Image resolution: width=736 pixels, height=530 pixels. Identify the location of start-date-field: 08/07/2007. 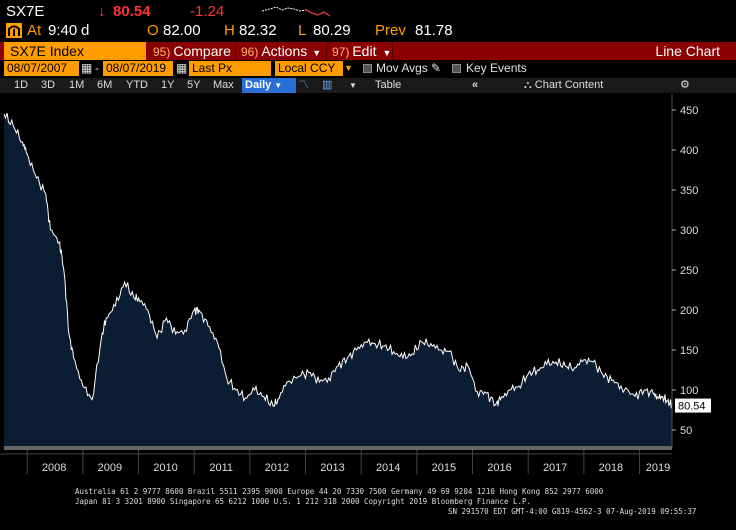
(41, 68).